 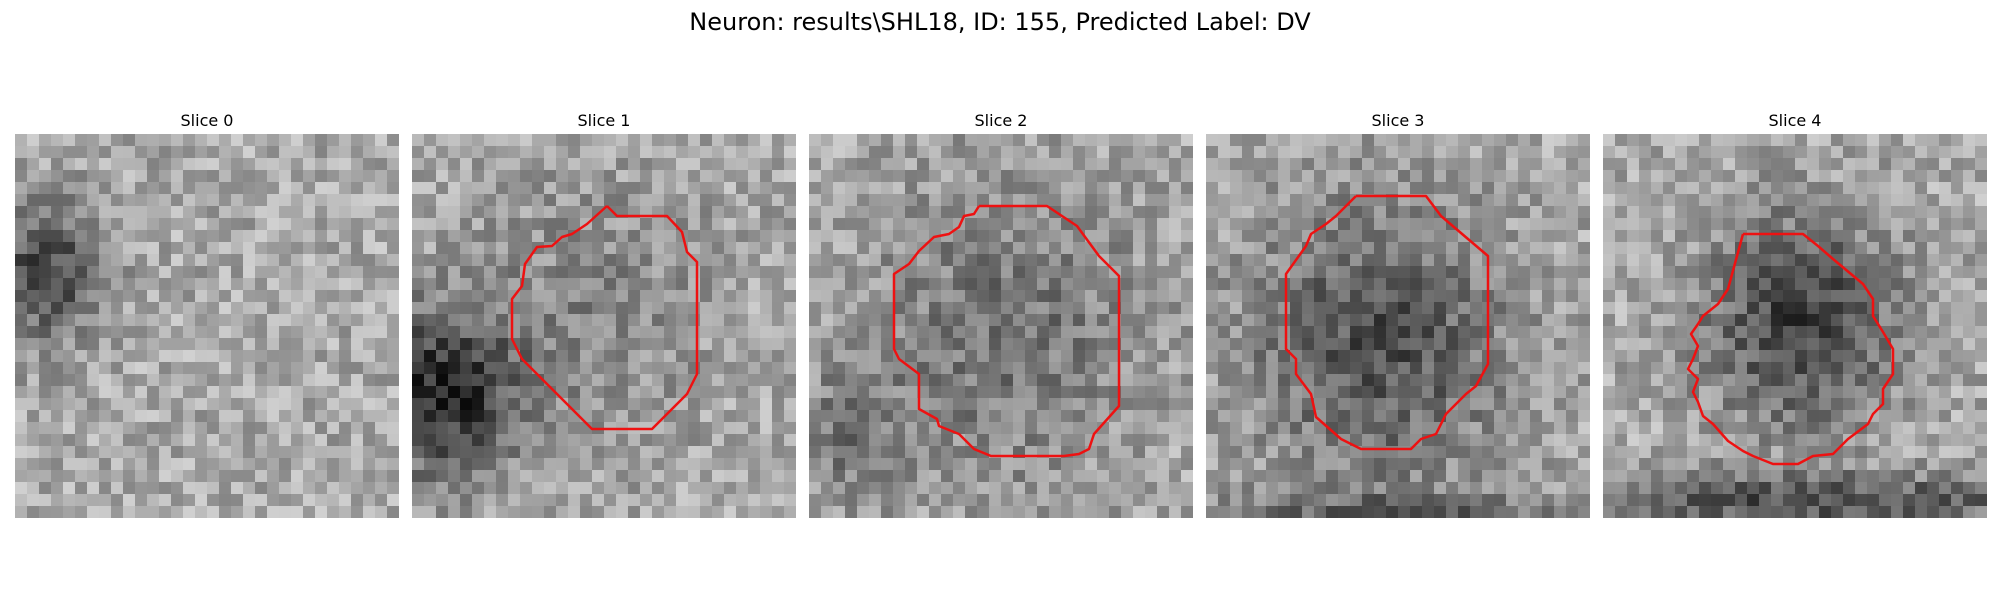 I want to click on slice-panel-1: Slice 1, so click(x=604, y=313).